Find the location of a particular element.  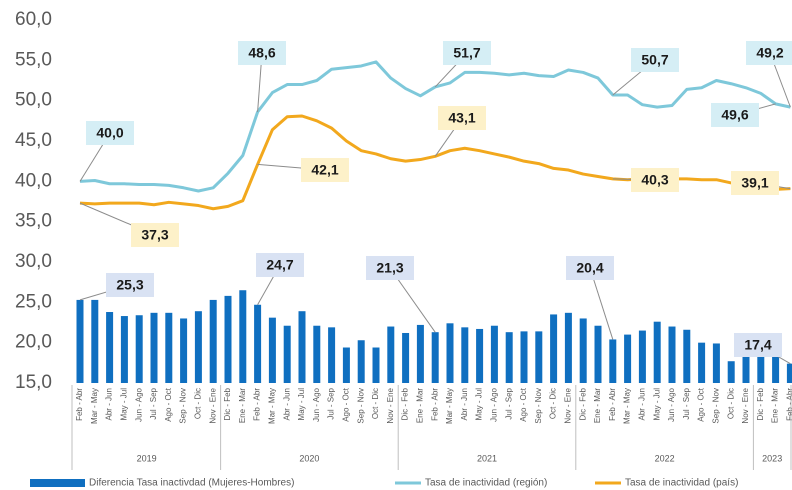

legend-label: Tasa de inactividad (país) is located at coordinates (681, 483).